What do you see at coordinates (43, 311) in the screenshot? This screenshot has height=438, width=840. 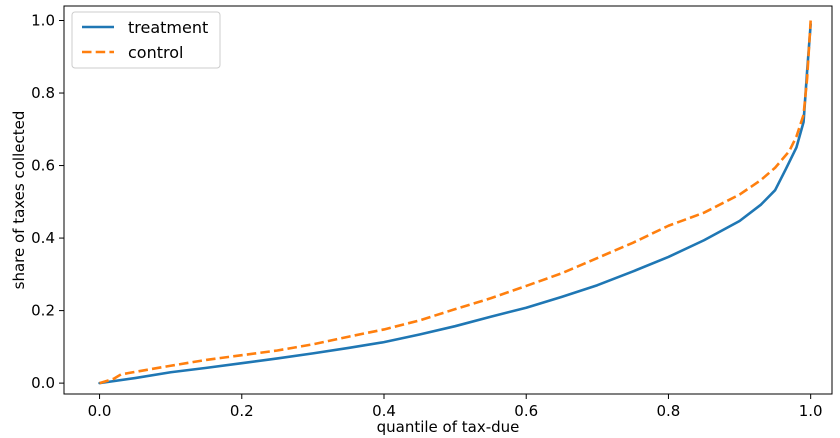 I see `y-tick-label: 0.2` at bounding box center [43, 311].